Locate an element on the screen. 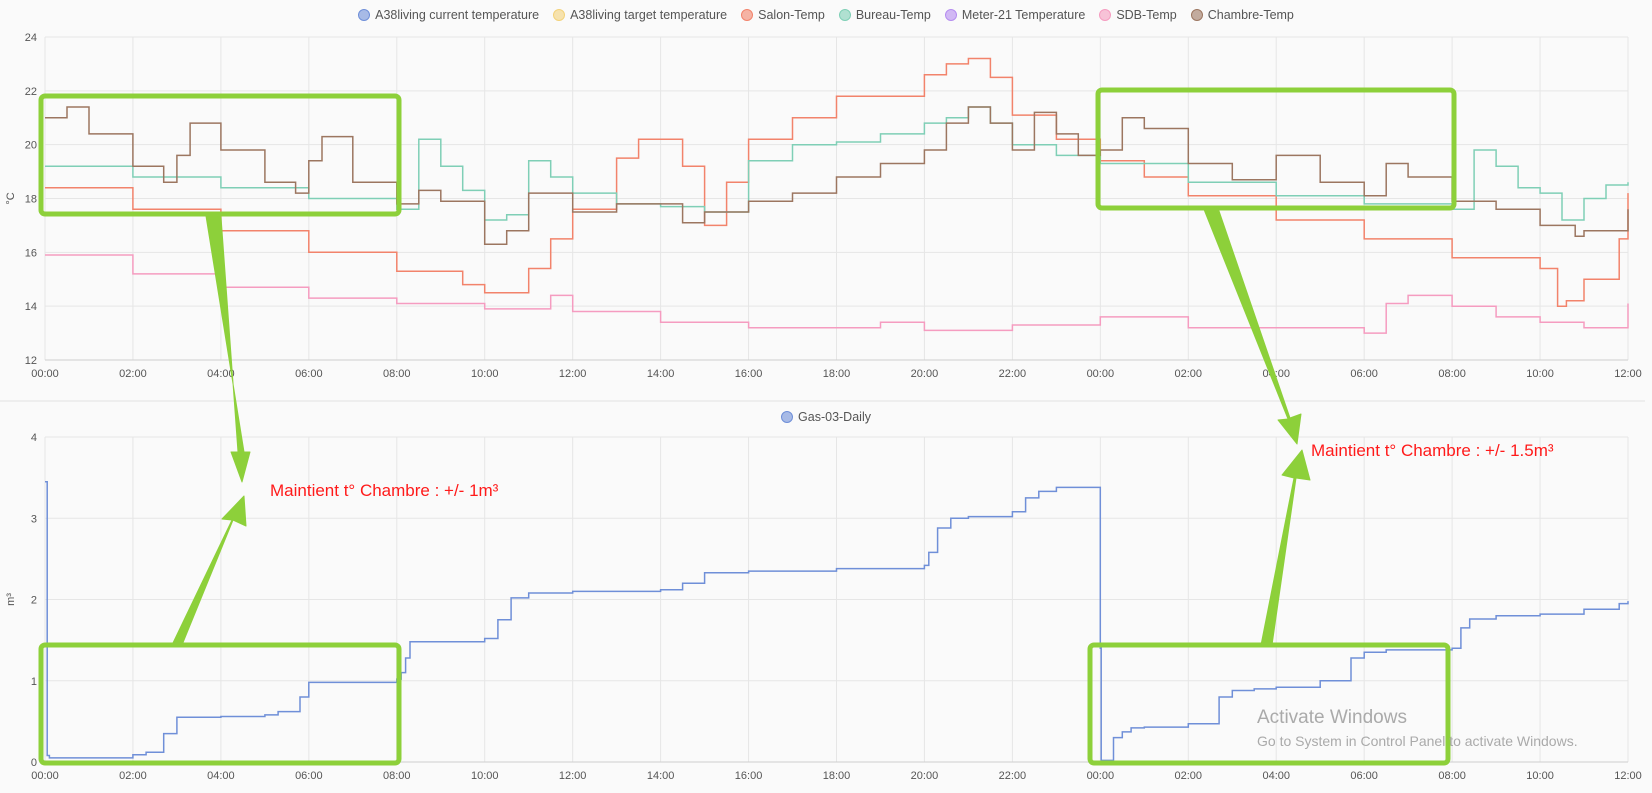 The width and height of the screenshot is (1652, 793). y-tick-label: 22 is located at coordinates (31, 92).